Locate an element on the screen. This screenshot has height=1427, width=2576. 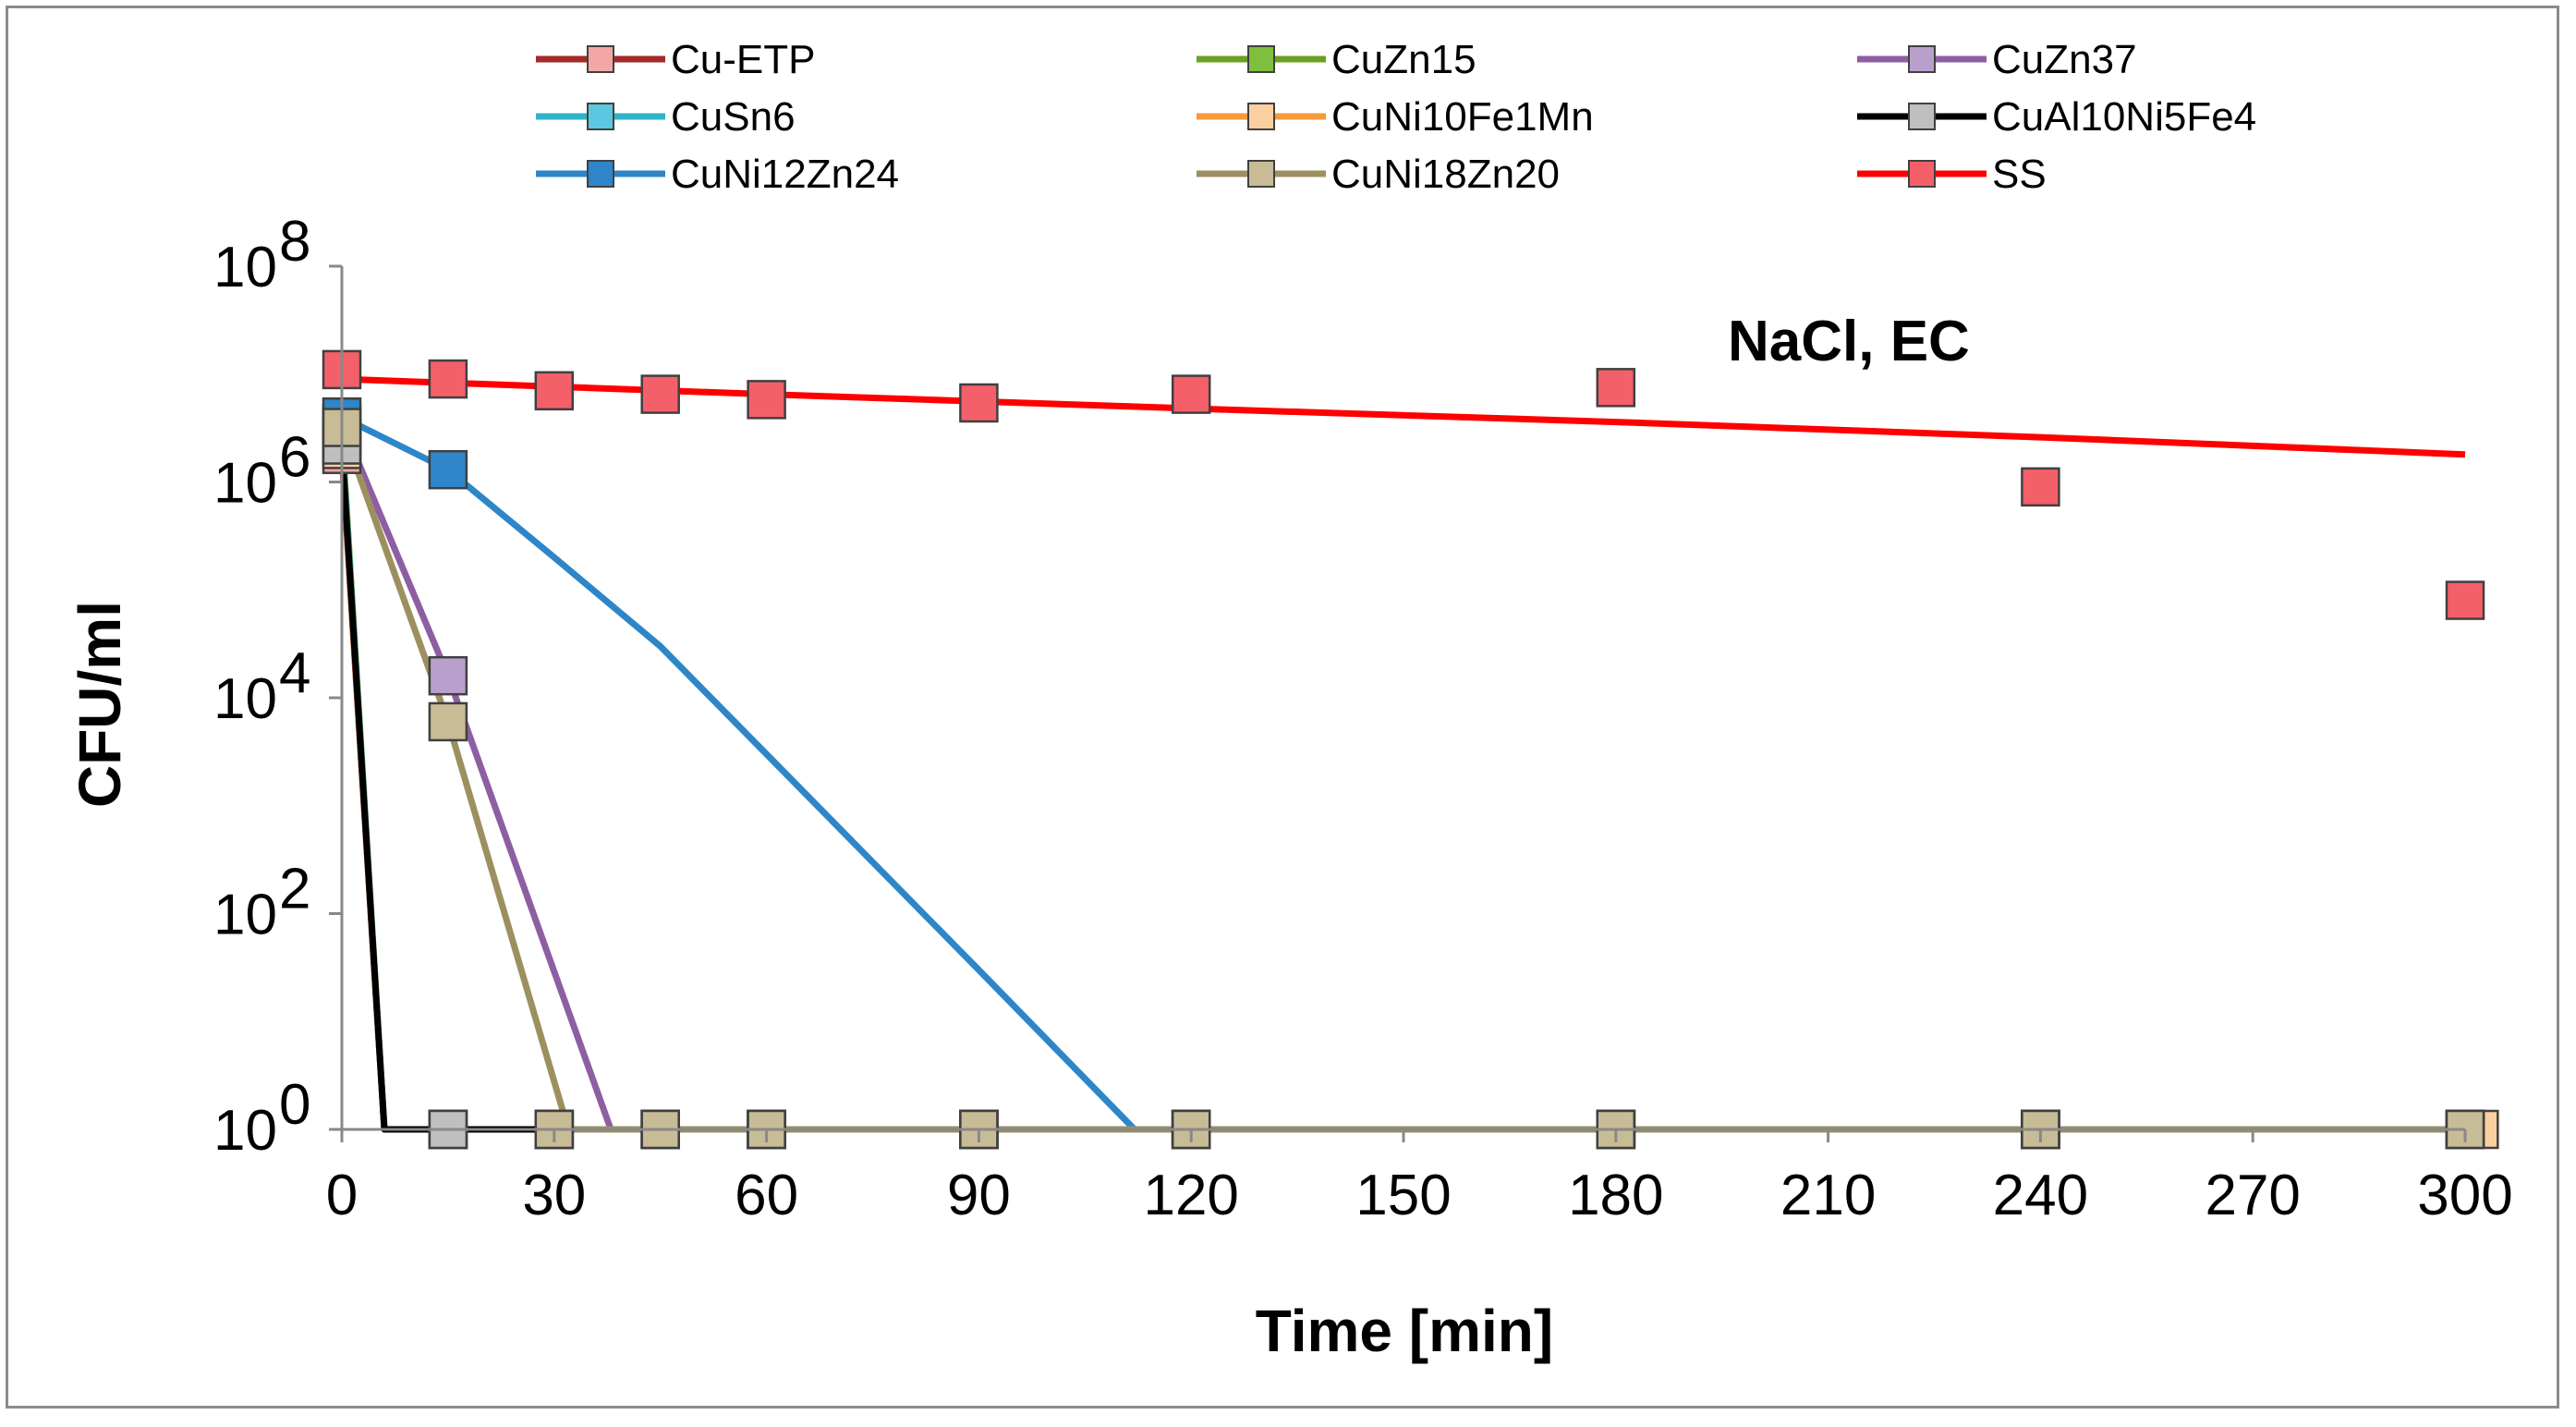
data-point-cuzn37 is located at coordinates (448, 675).